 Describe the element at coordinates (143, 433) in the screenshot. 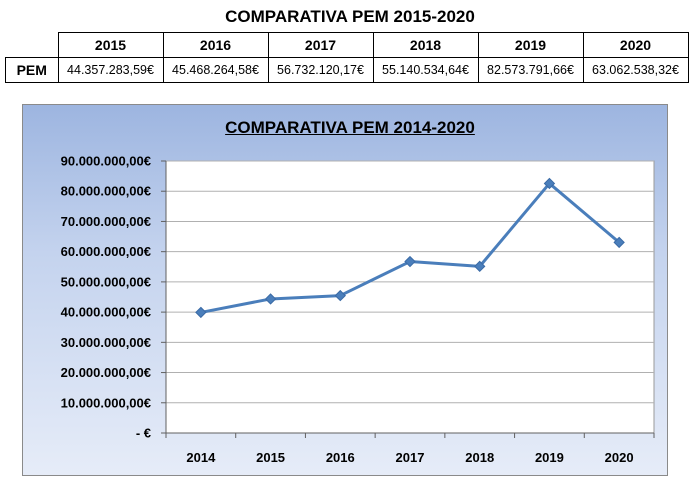

I see `y-tick-label: - €` at that location.